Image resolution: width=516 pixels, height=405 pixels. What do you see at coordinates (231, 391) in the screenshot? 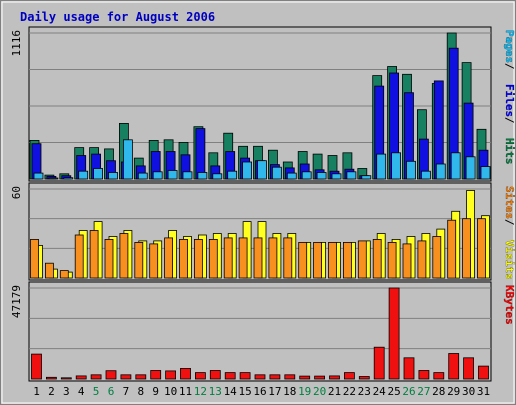
I see `x-tick-label: 14` at bounding box center [231, 391].